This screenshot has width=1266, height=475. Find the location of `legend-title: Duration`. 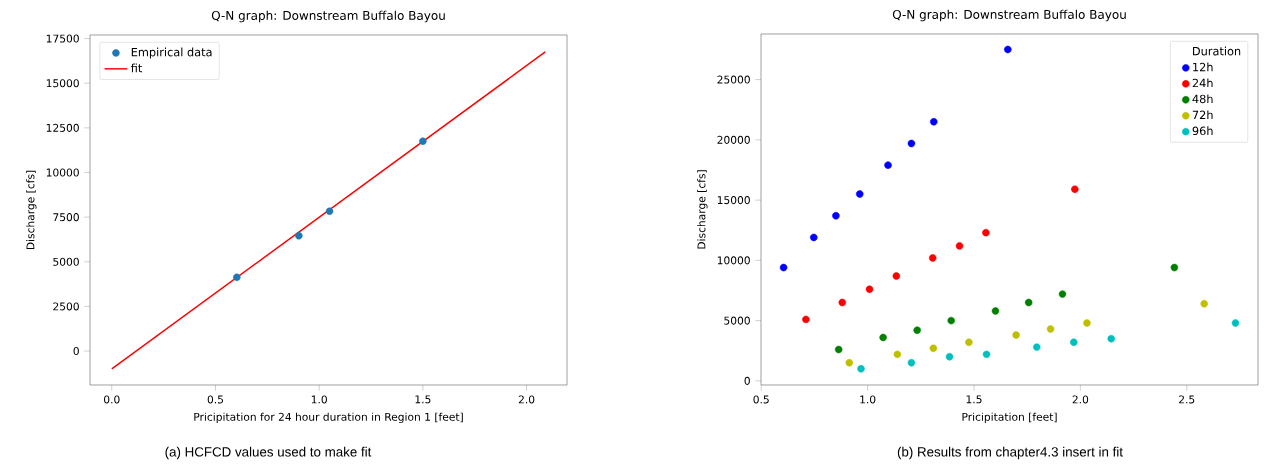

legend-title: Duration is located at coordinates (1217, 51).